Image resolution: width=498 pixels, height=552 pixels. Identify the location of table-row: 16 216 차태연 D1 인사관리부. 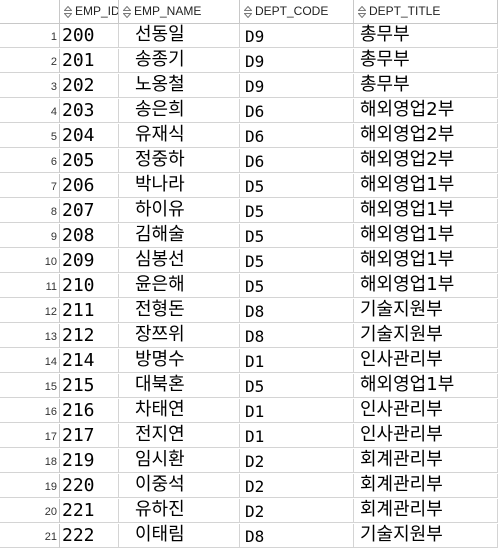
(249, 411).